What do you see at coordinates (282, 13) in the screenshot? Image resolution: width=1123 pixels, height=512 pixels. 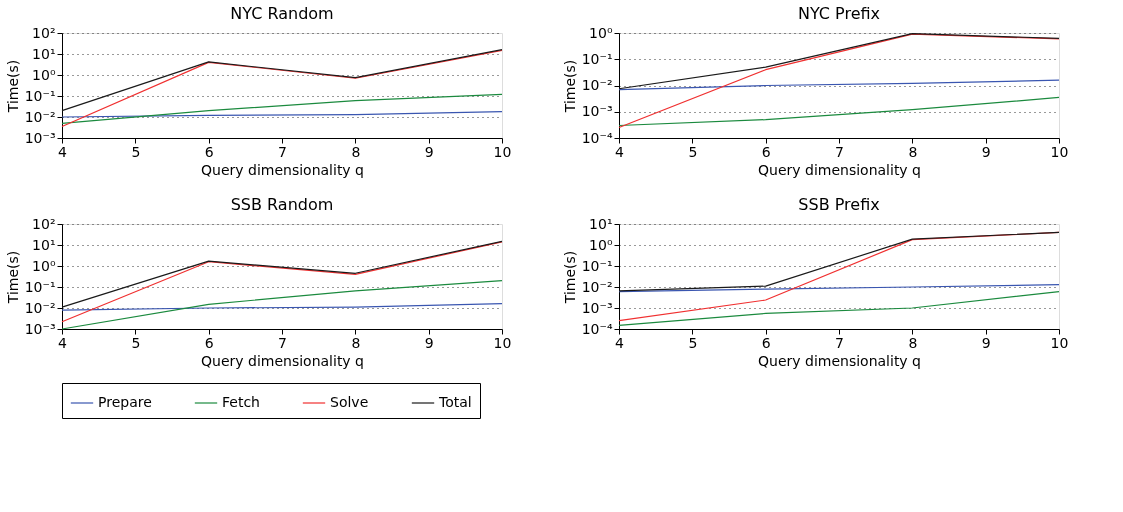 I see `chart-title: NYC Random` at bounding box center [282, 13].